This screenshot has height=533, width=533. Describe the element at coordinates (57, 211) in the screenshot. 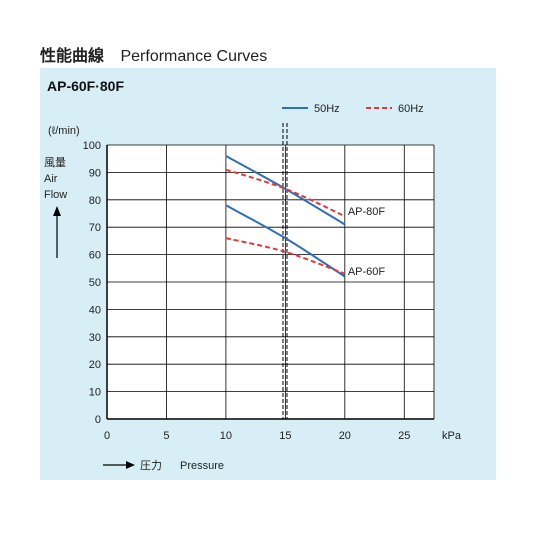

I see `y-axis-arrow-head` at that location.